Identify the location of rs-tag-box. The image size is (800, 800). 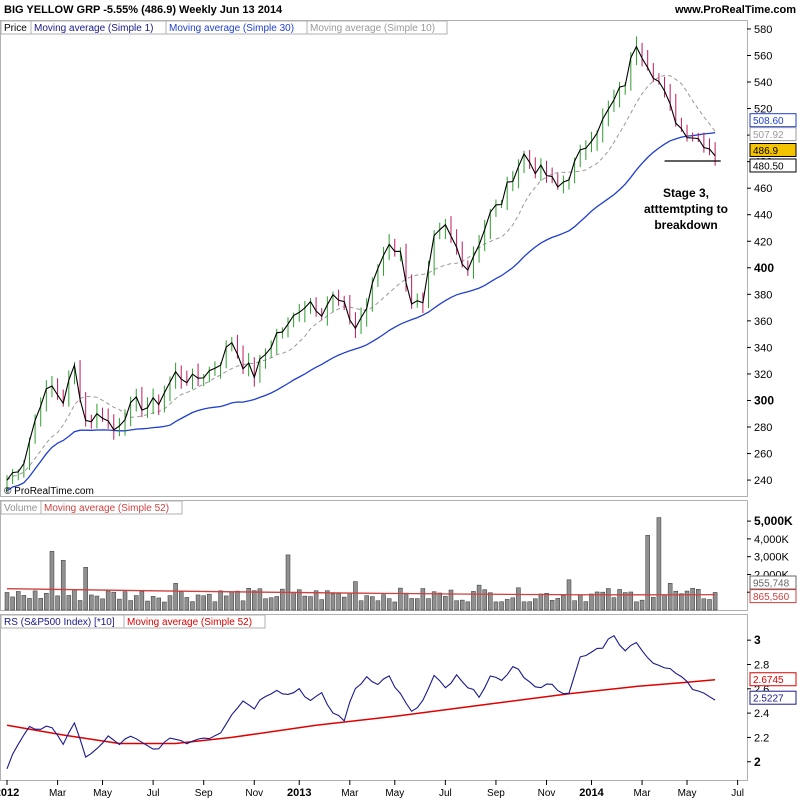
(773, 697).